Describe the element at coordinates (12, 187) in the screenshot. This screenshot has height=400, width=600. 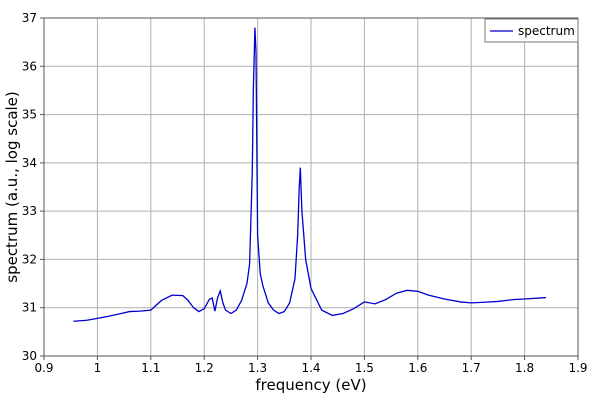
I see `y-axis-label: spectrum (a.u., log scale)` at that location.